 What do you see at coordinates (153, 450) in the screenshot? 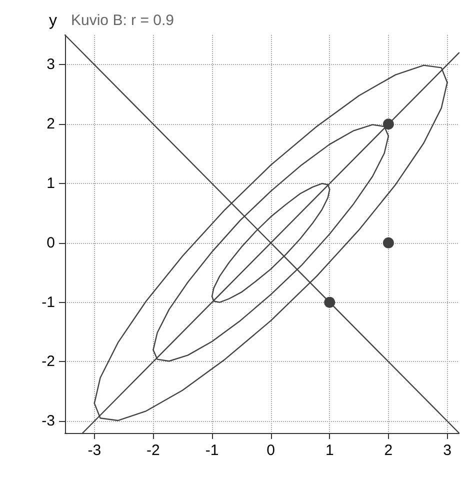
I see `x-tick-label: -2` at bounding box center [153, 450].